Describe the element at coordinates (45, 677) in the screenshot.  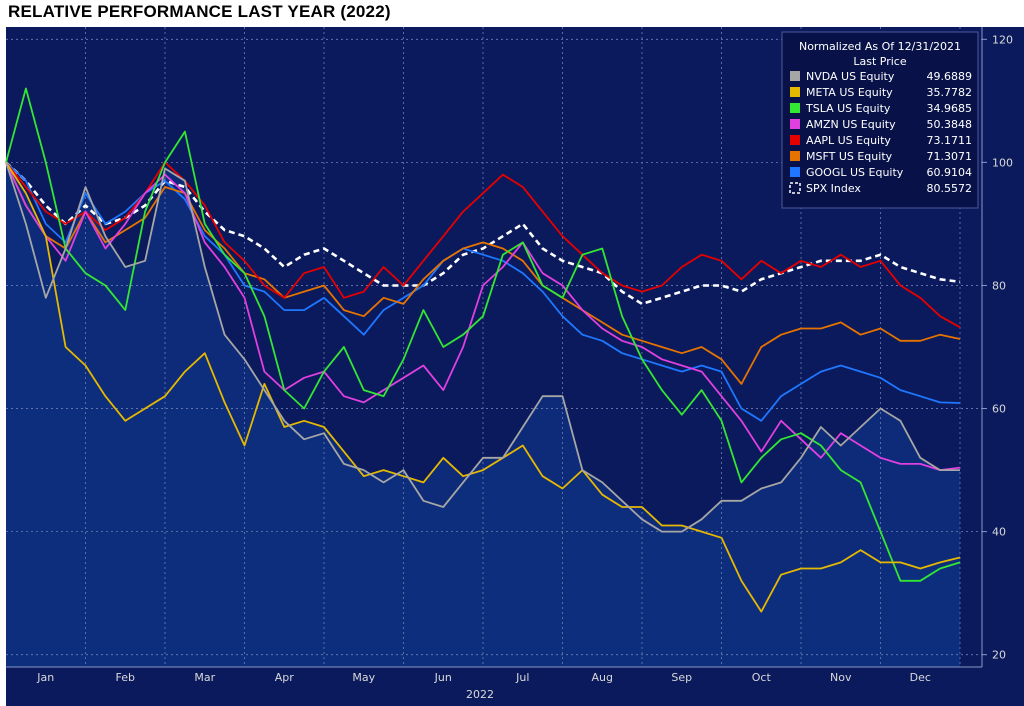
I see `x-tick-label-jan: Jan` at that location.